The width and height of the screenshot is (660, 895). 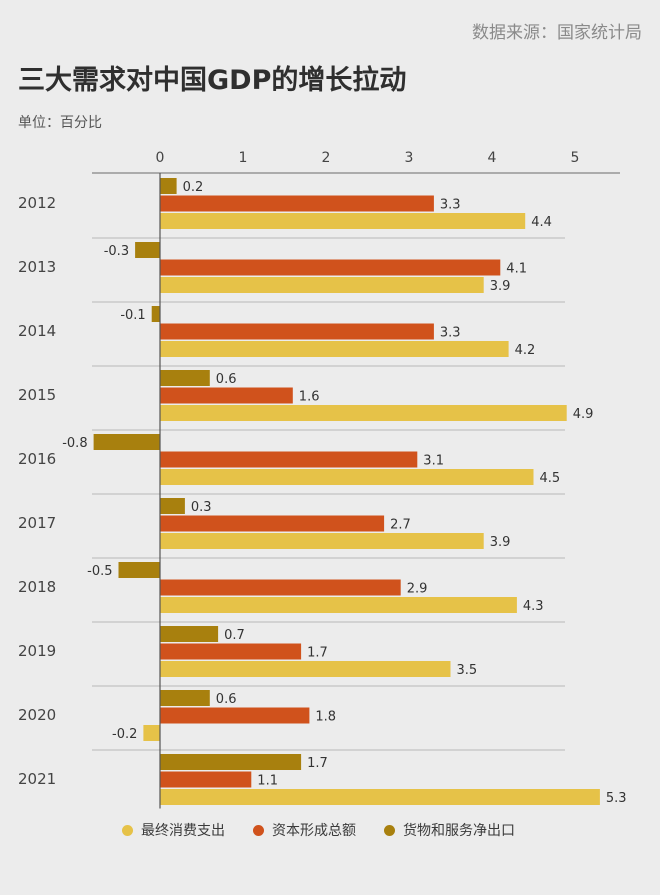 What do you see at coordinates (433, 461) in the screenshot?
I see `data-label: 3.1` at bounding box center [433, 461].